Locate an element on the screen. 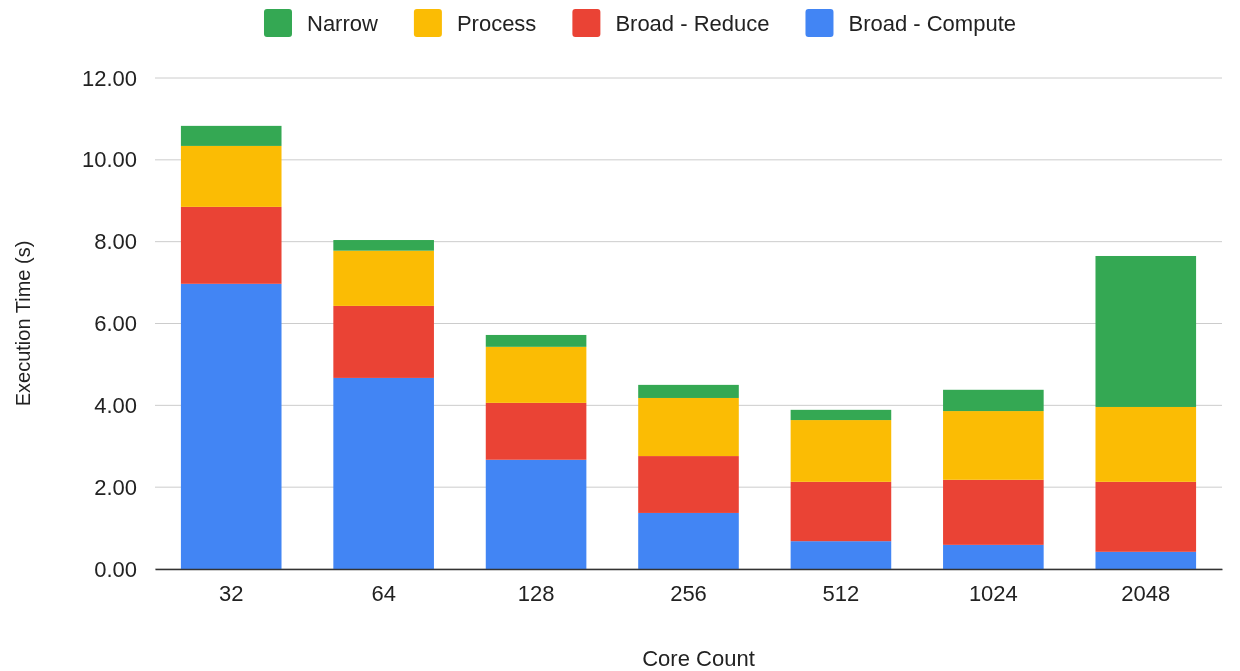 Image resolution: width=1240 pixels, height=671 pixels. x-tick-label: 256 is located at coordinates (688, 593).